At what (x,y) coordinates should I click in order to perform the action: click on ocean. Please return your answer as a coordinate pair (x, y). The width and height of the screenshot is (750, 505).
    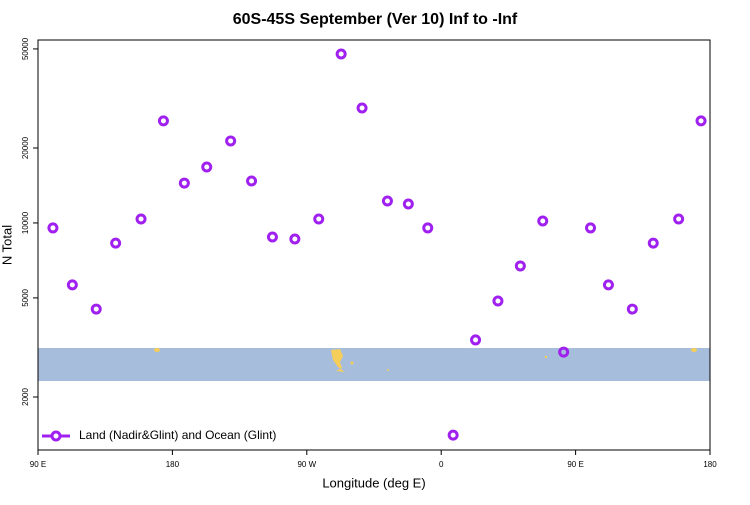
    Looking at the image, I should click on (374, 364).